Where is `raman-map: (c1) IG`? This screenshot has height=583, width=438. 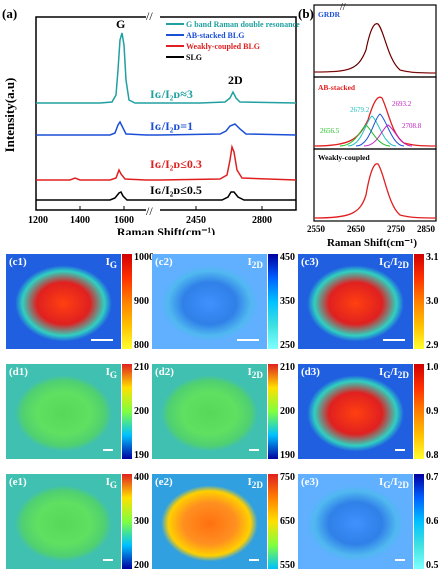
raman-map: (c1) IG is located at coordinates (63, 301).